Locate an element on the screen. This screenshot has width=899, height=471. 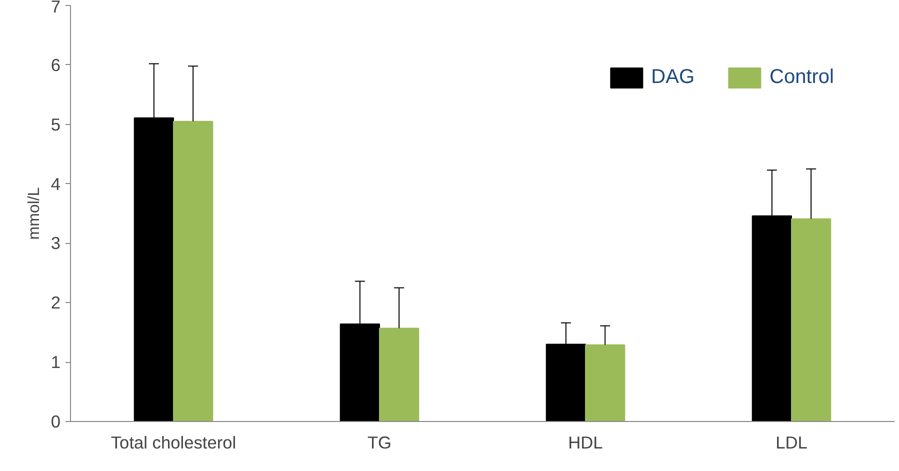
y-tick-label: 1 is located at coordinates (55, 362).